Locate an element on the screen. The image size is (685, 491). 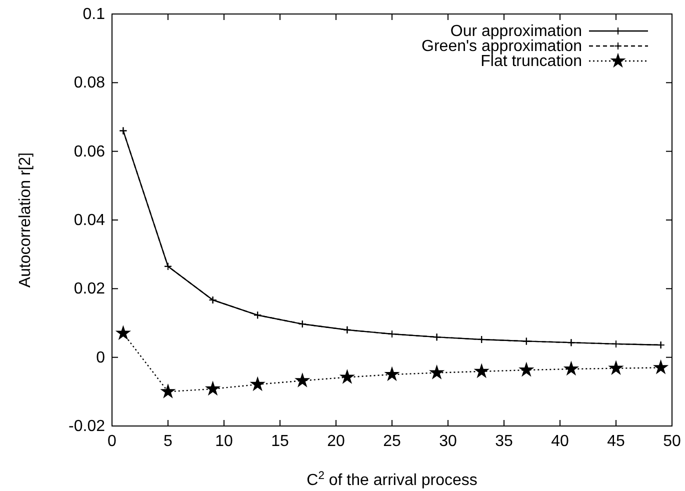
y-tick-label: 0.08 is located at coordinates (90, 83).